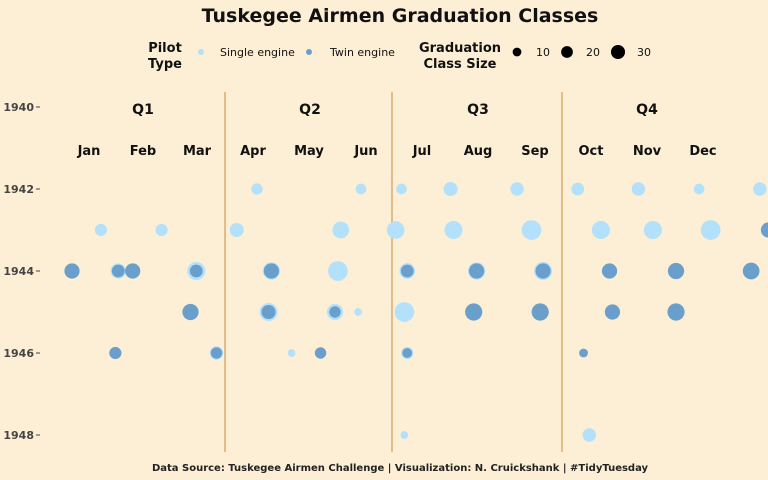 Image resolution: width=768 pixels, height=480 pixels. Describe the element at coordinates (460, 48) in the screenshot. I see `legend-size-title: Graduation` at that location.